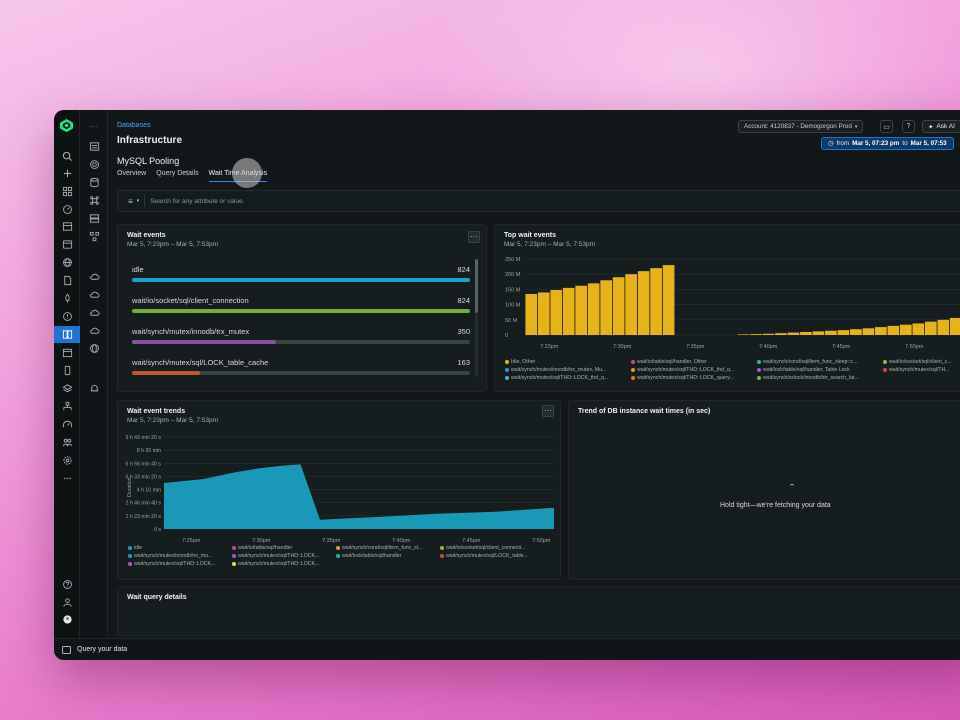  I want to click on x-tick-label: 7:40pm, so click(768, 347).